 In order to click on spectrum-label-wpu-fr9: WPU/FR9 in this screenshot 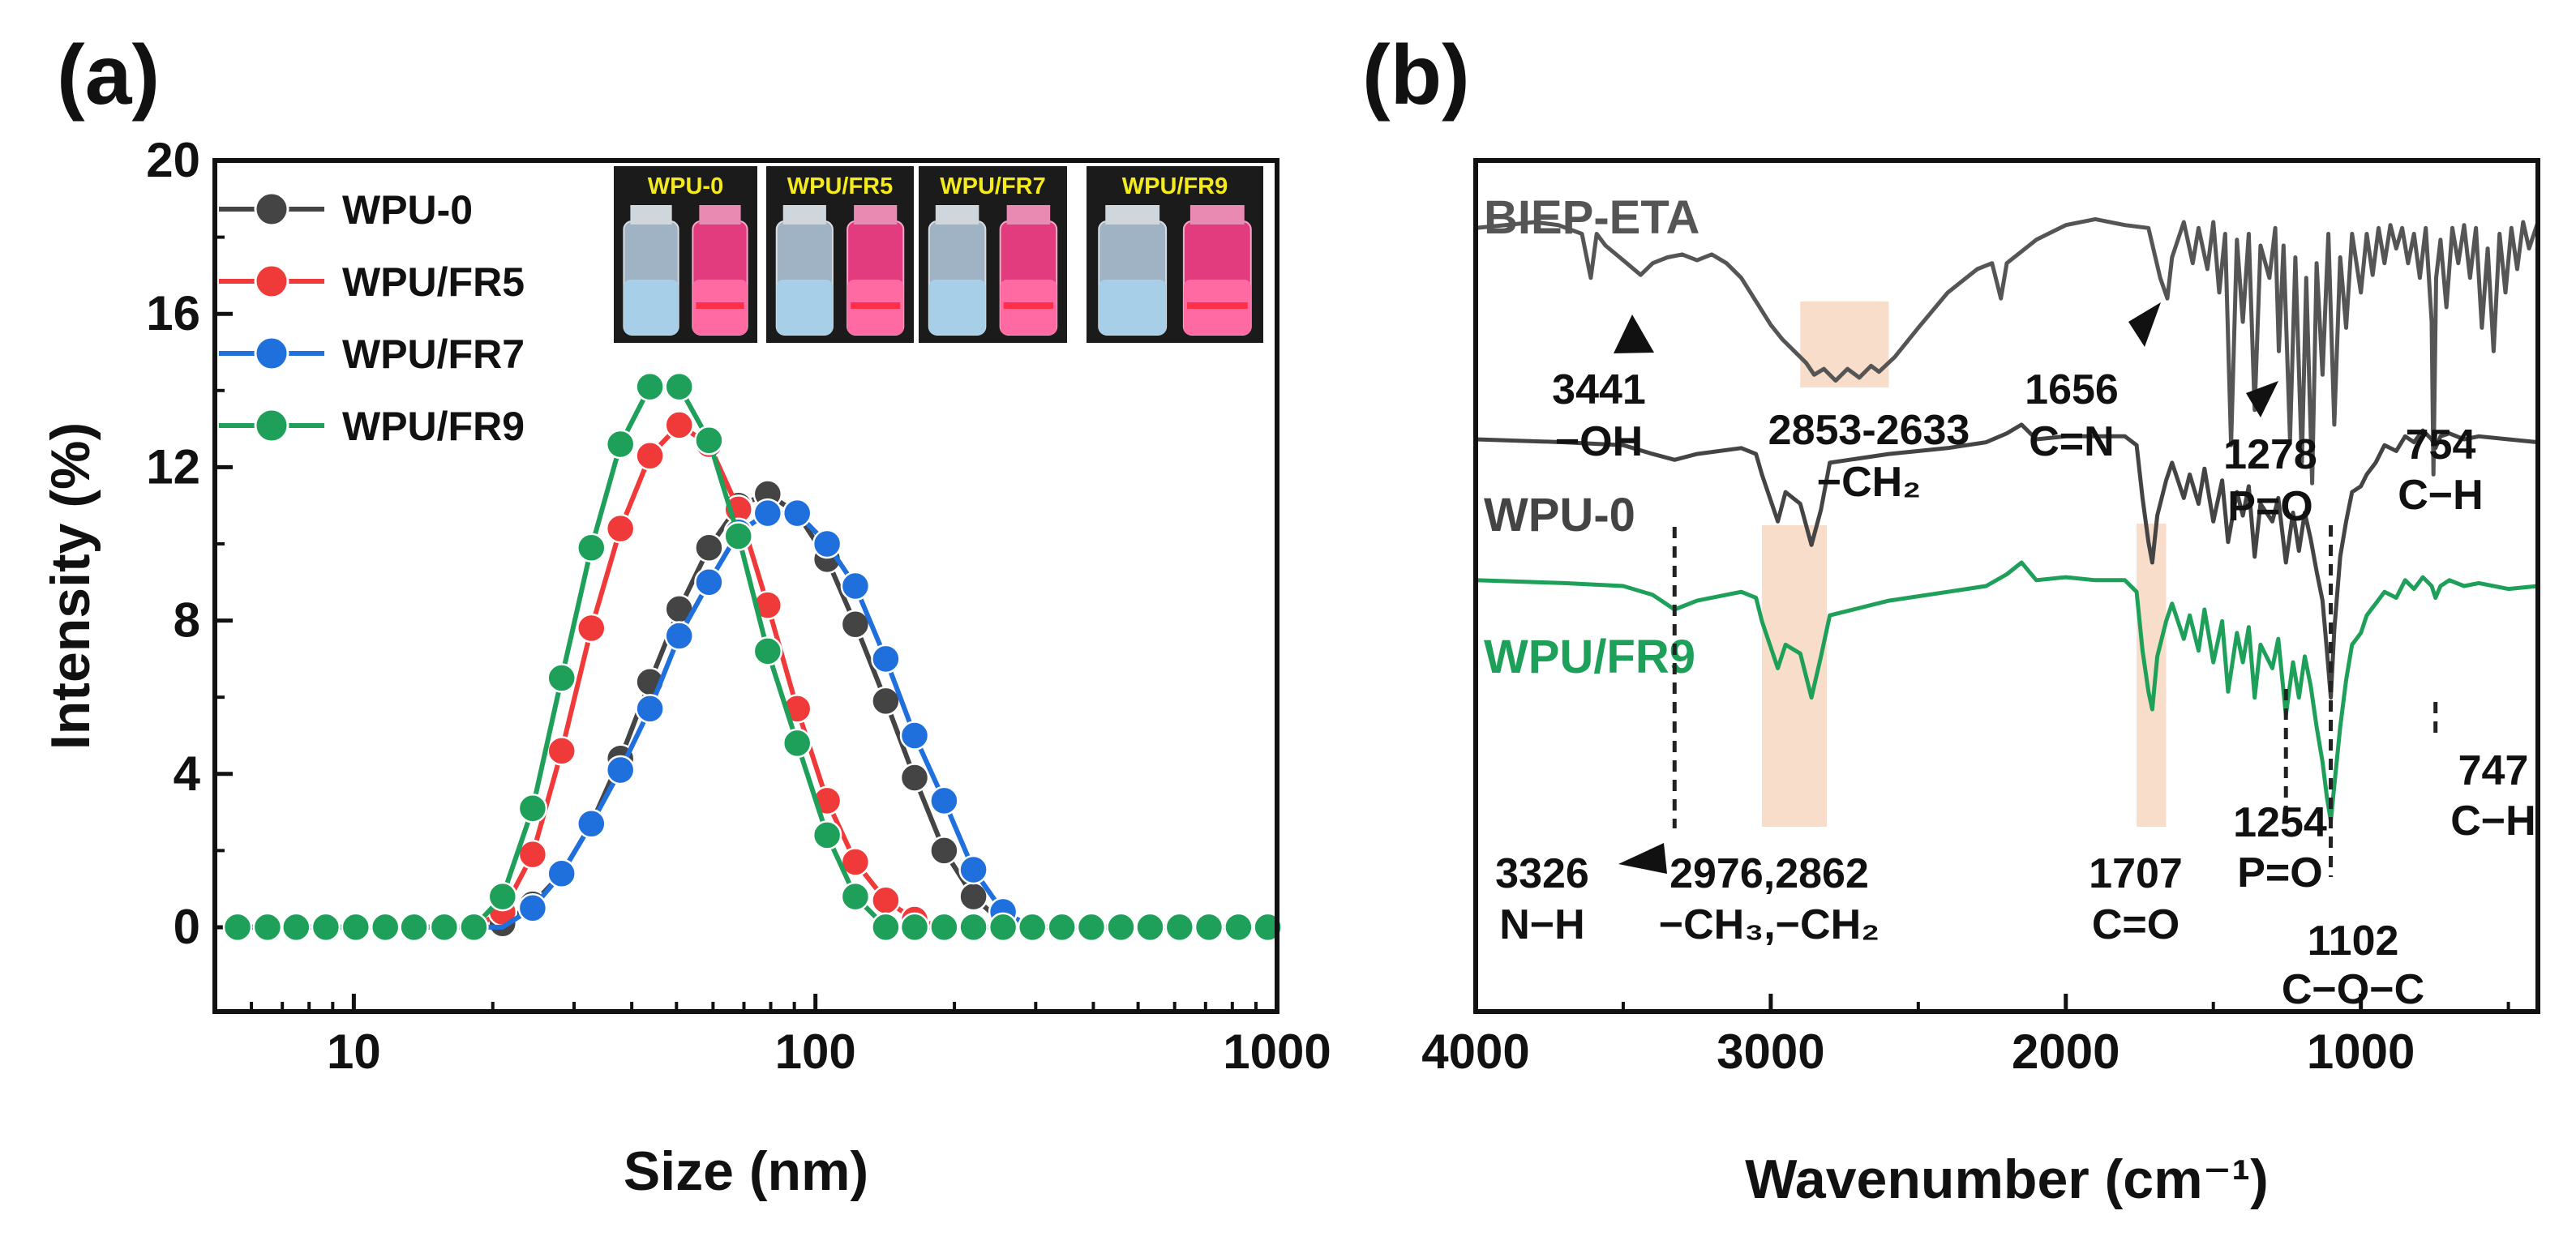, I will do `click(1589, 657)`.